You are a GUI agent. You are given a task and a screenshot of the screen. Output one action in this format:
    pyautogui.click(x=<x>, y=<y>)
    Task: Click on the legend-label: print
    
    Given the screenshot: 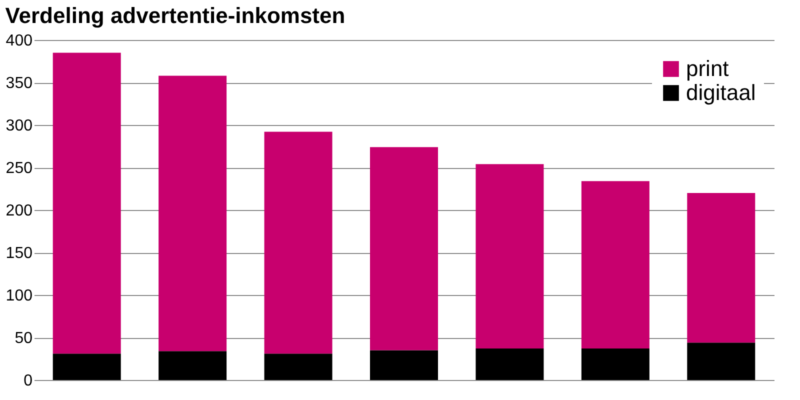 What is the action you would take?
    pyautogui.click(x=707, y=68)
    